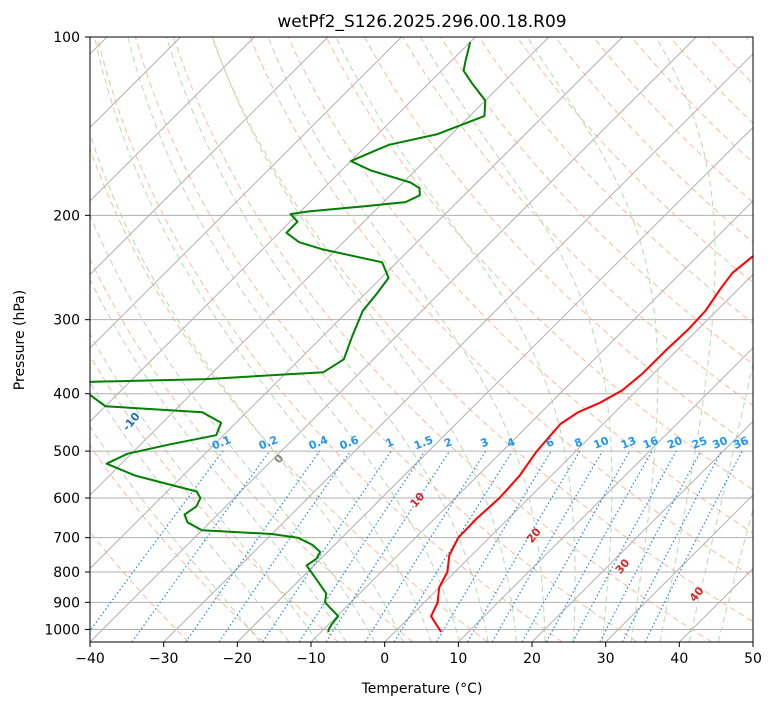 The width and height of the screenshot is (775, 708). I want to click on mixing-ratio-label: 16, so click(650, 443).